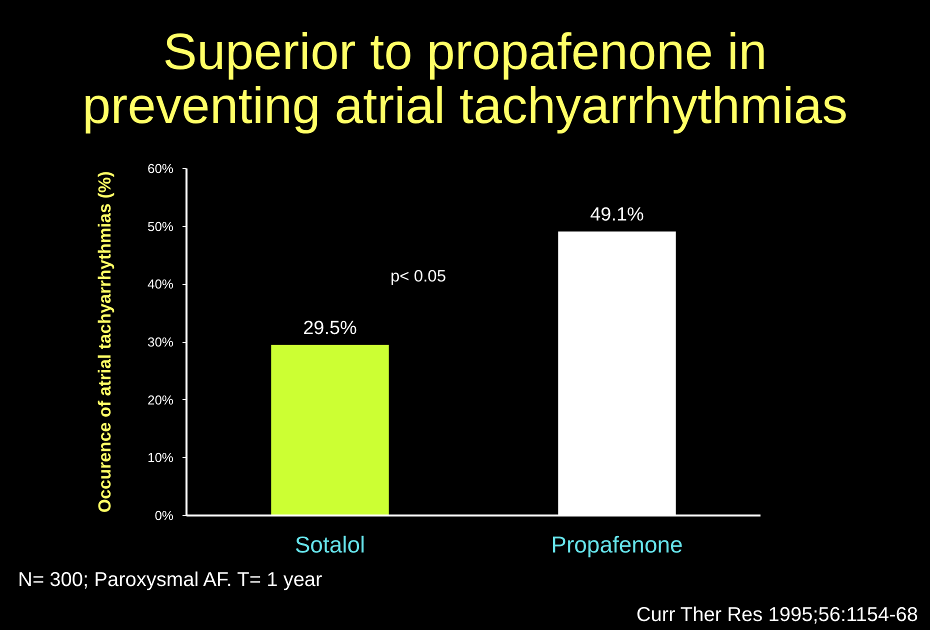  What do you see at coordinates (330, 328) in the screenshot?
I see `data-label: 29.5%` at bounding box center [330, 328].